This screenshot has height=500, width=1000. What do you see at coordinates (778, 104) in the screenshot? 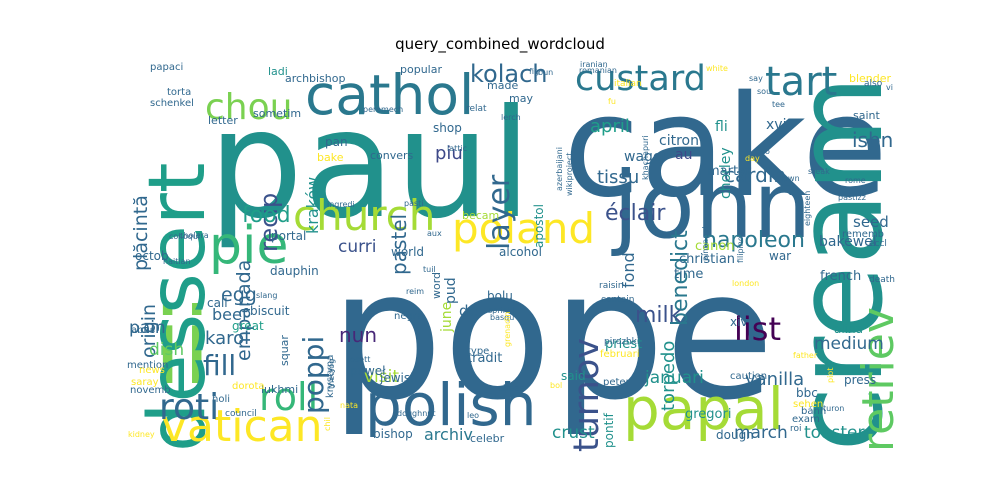
I see `word-tee: tee` at bounding box center [778, 104].